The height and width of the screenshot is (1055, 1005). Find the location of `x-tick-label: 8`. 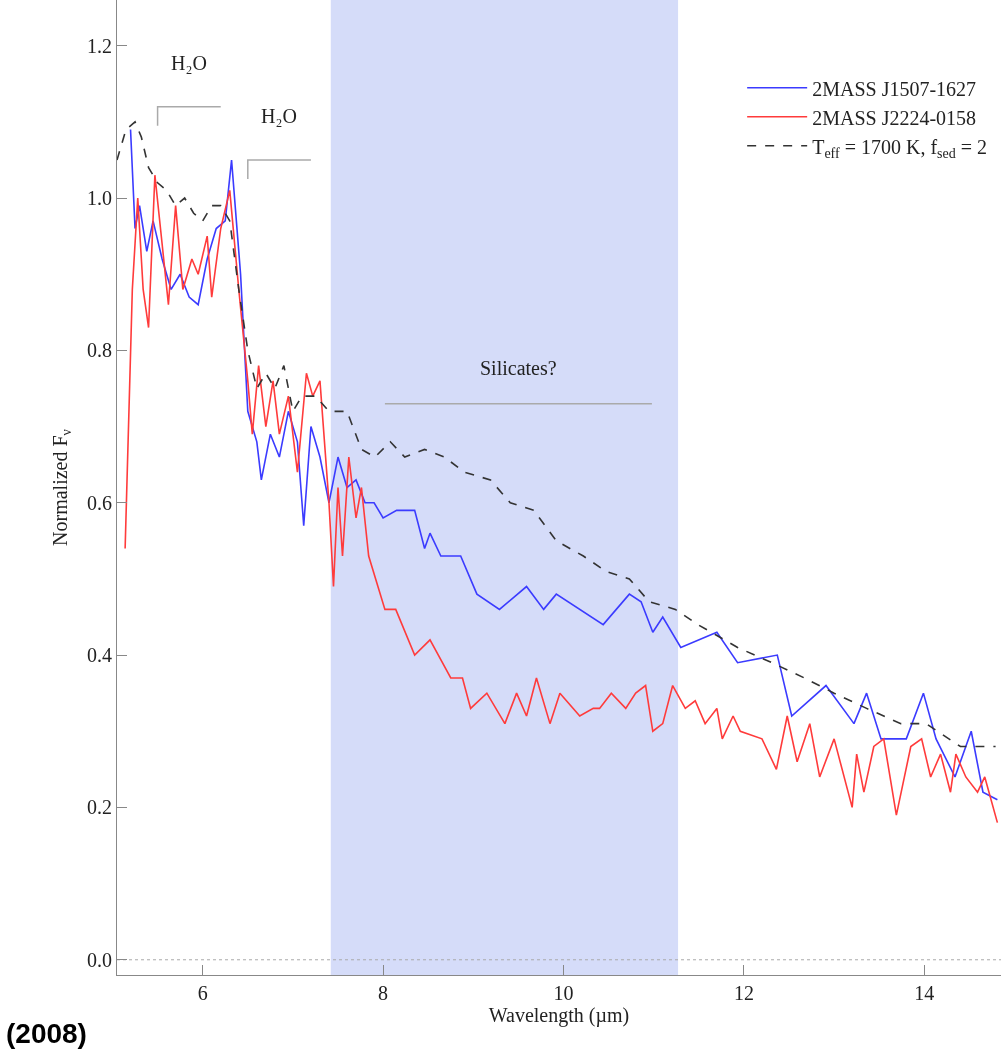

x-tick-label: 8 is located at coordinates (383, 993).